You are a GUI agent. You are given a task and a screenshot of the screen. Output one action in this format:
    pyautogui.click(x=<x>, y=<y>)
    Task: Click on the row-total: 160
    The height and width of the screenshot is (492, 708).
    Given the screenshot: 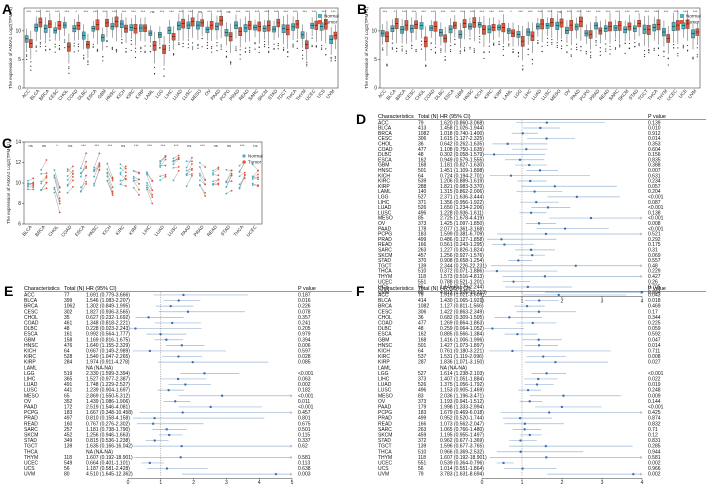 What is the action you would take?
    pyautogui.click(x=68, y=424)
    